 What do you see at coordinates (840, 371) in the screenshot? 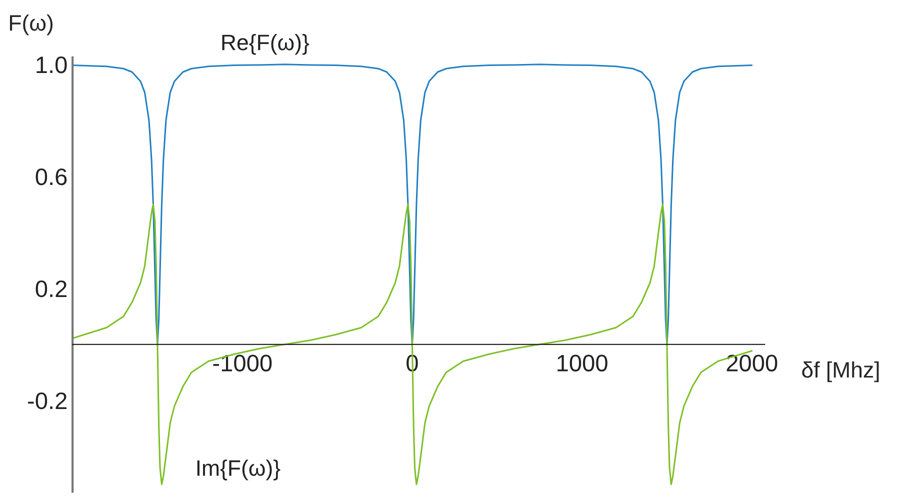
I see `x-axis-title: δf [Mhz]` at bounding box center [840, 371].